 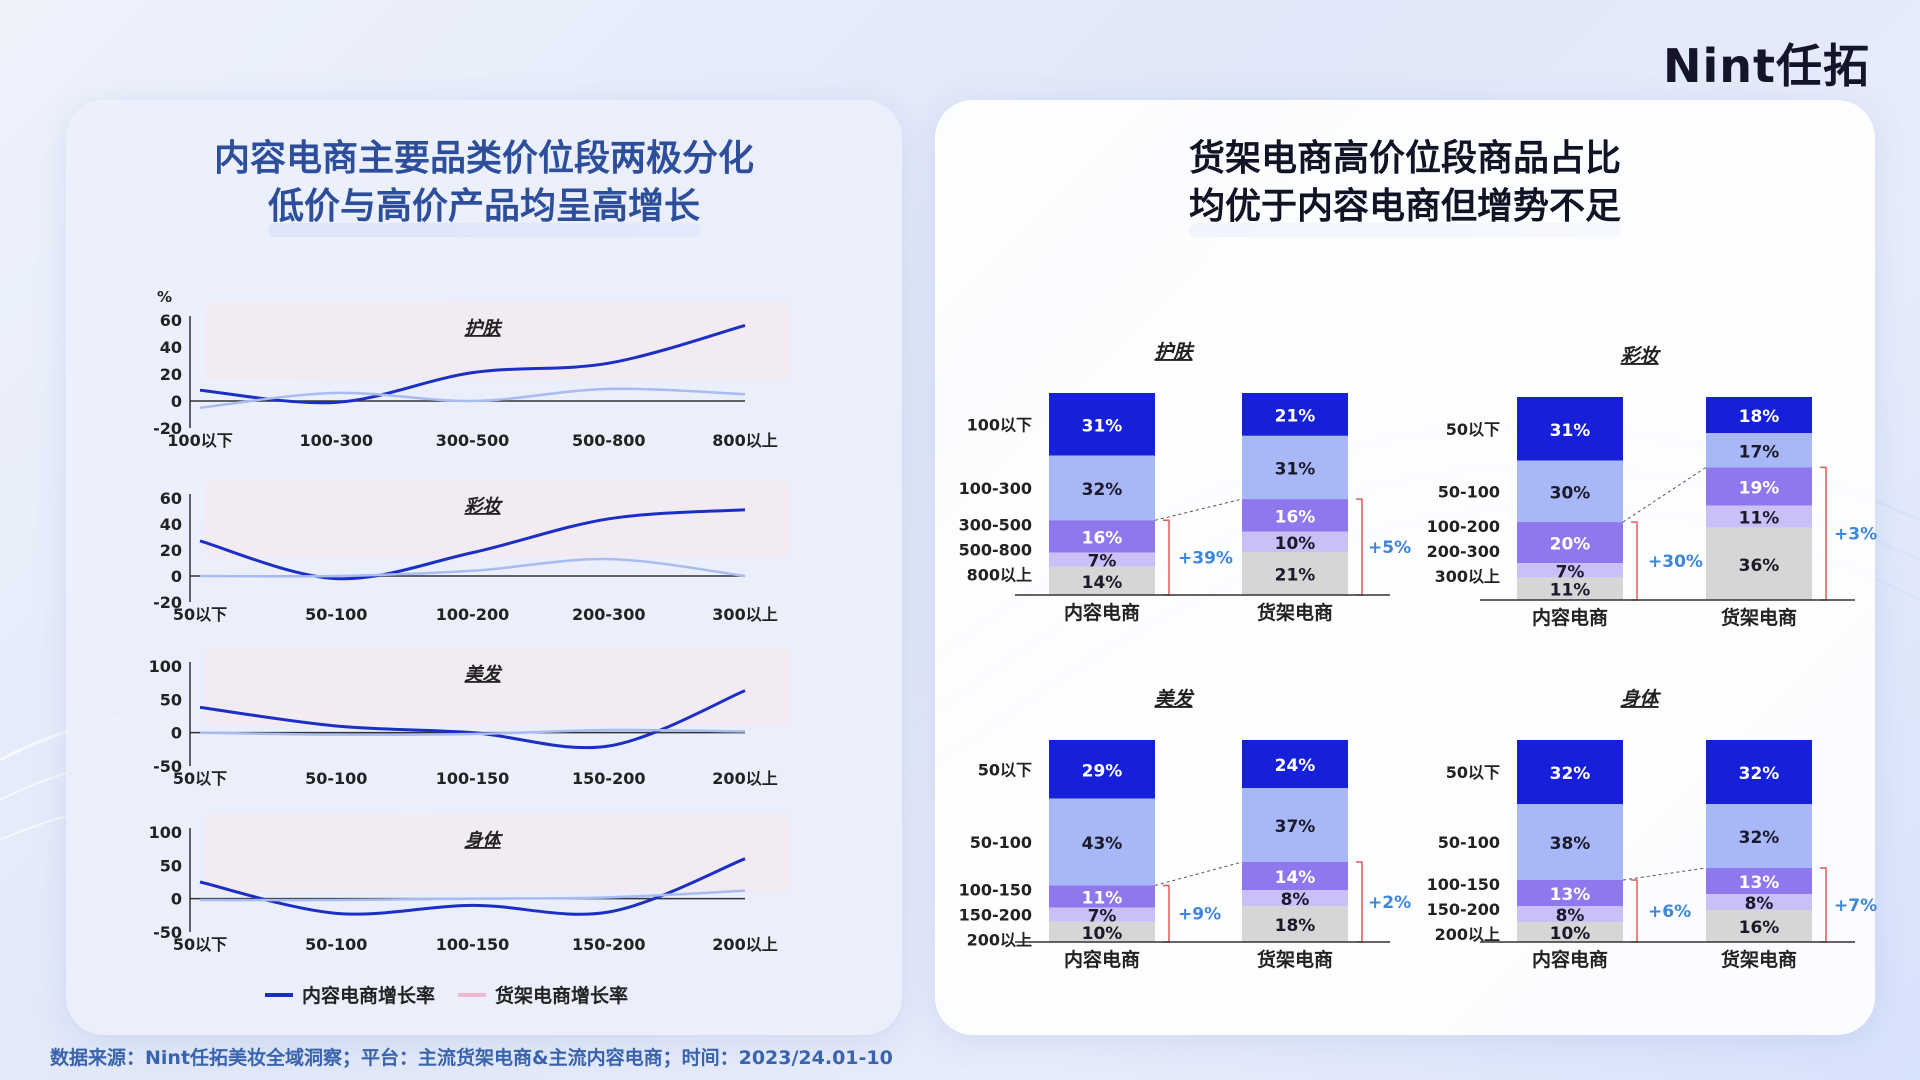 What do you see at coordinates (1759, 417) in the screenshot?
I see `bar-value-label: 18%` at bounding box center [1759, 417].